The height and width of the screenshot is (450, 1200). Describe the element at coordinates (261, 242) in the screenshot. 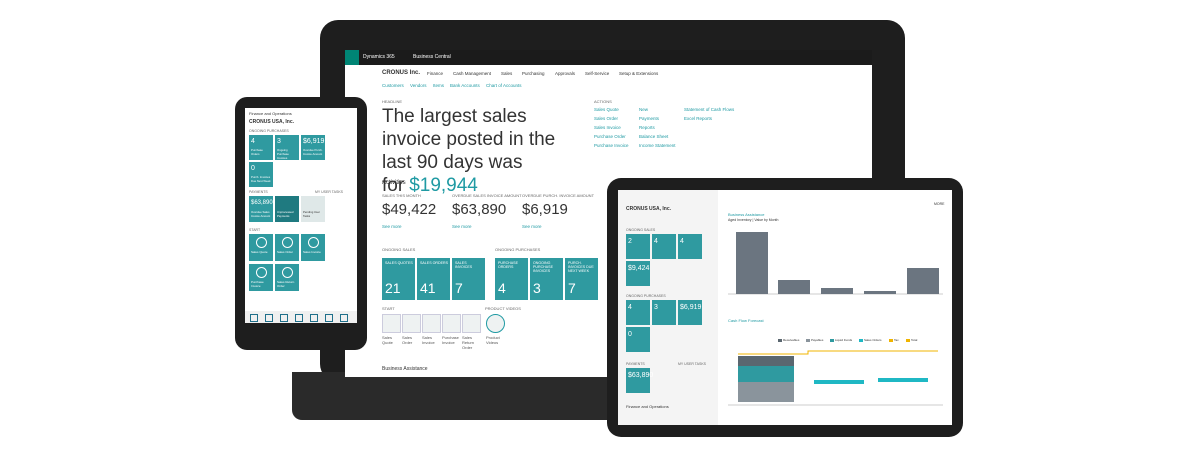

I see `plus-icon` at that location.